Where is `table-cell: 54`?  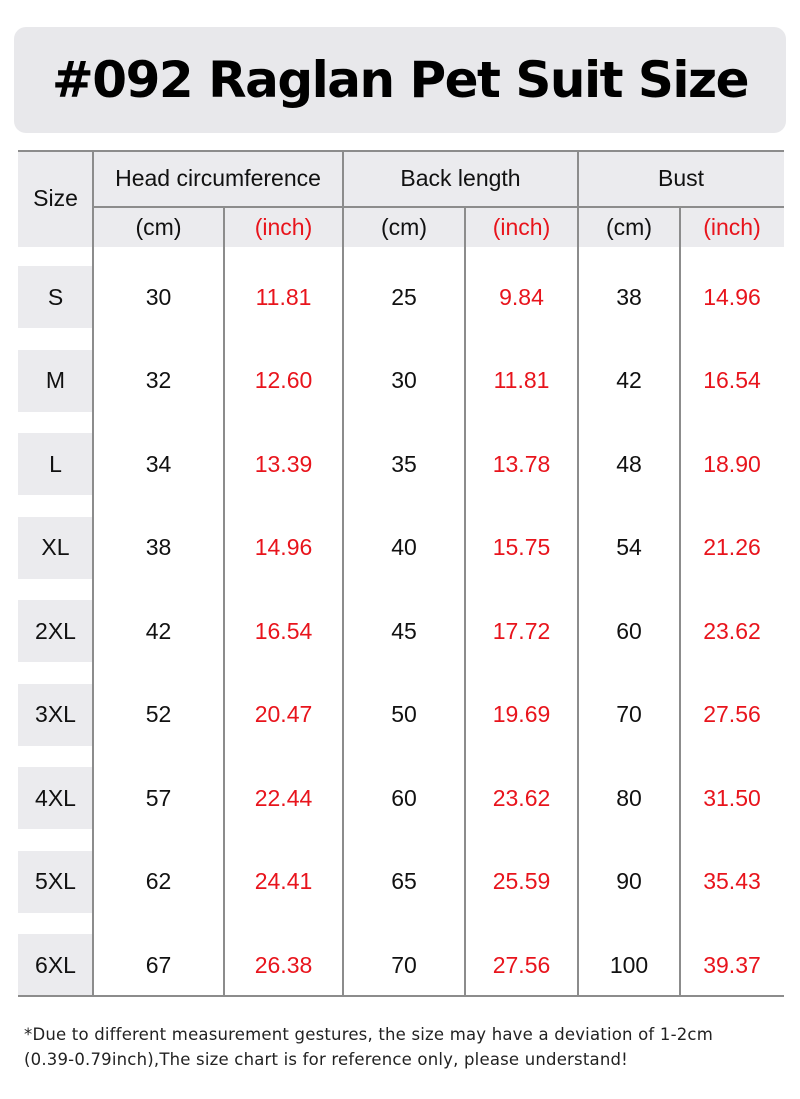
table-cell: 54 is located at coordinates (629, 547).